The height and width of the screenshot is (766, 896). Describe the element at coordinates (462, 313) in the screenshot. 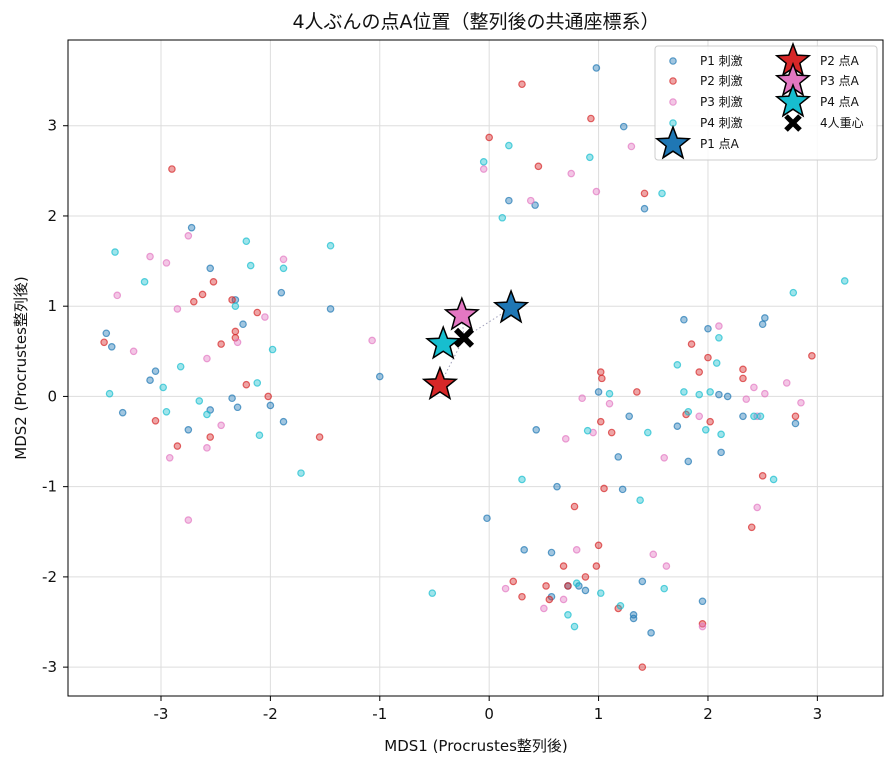

I see `point-a-star-p3` at that location.